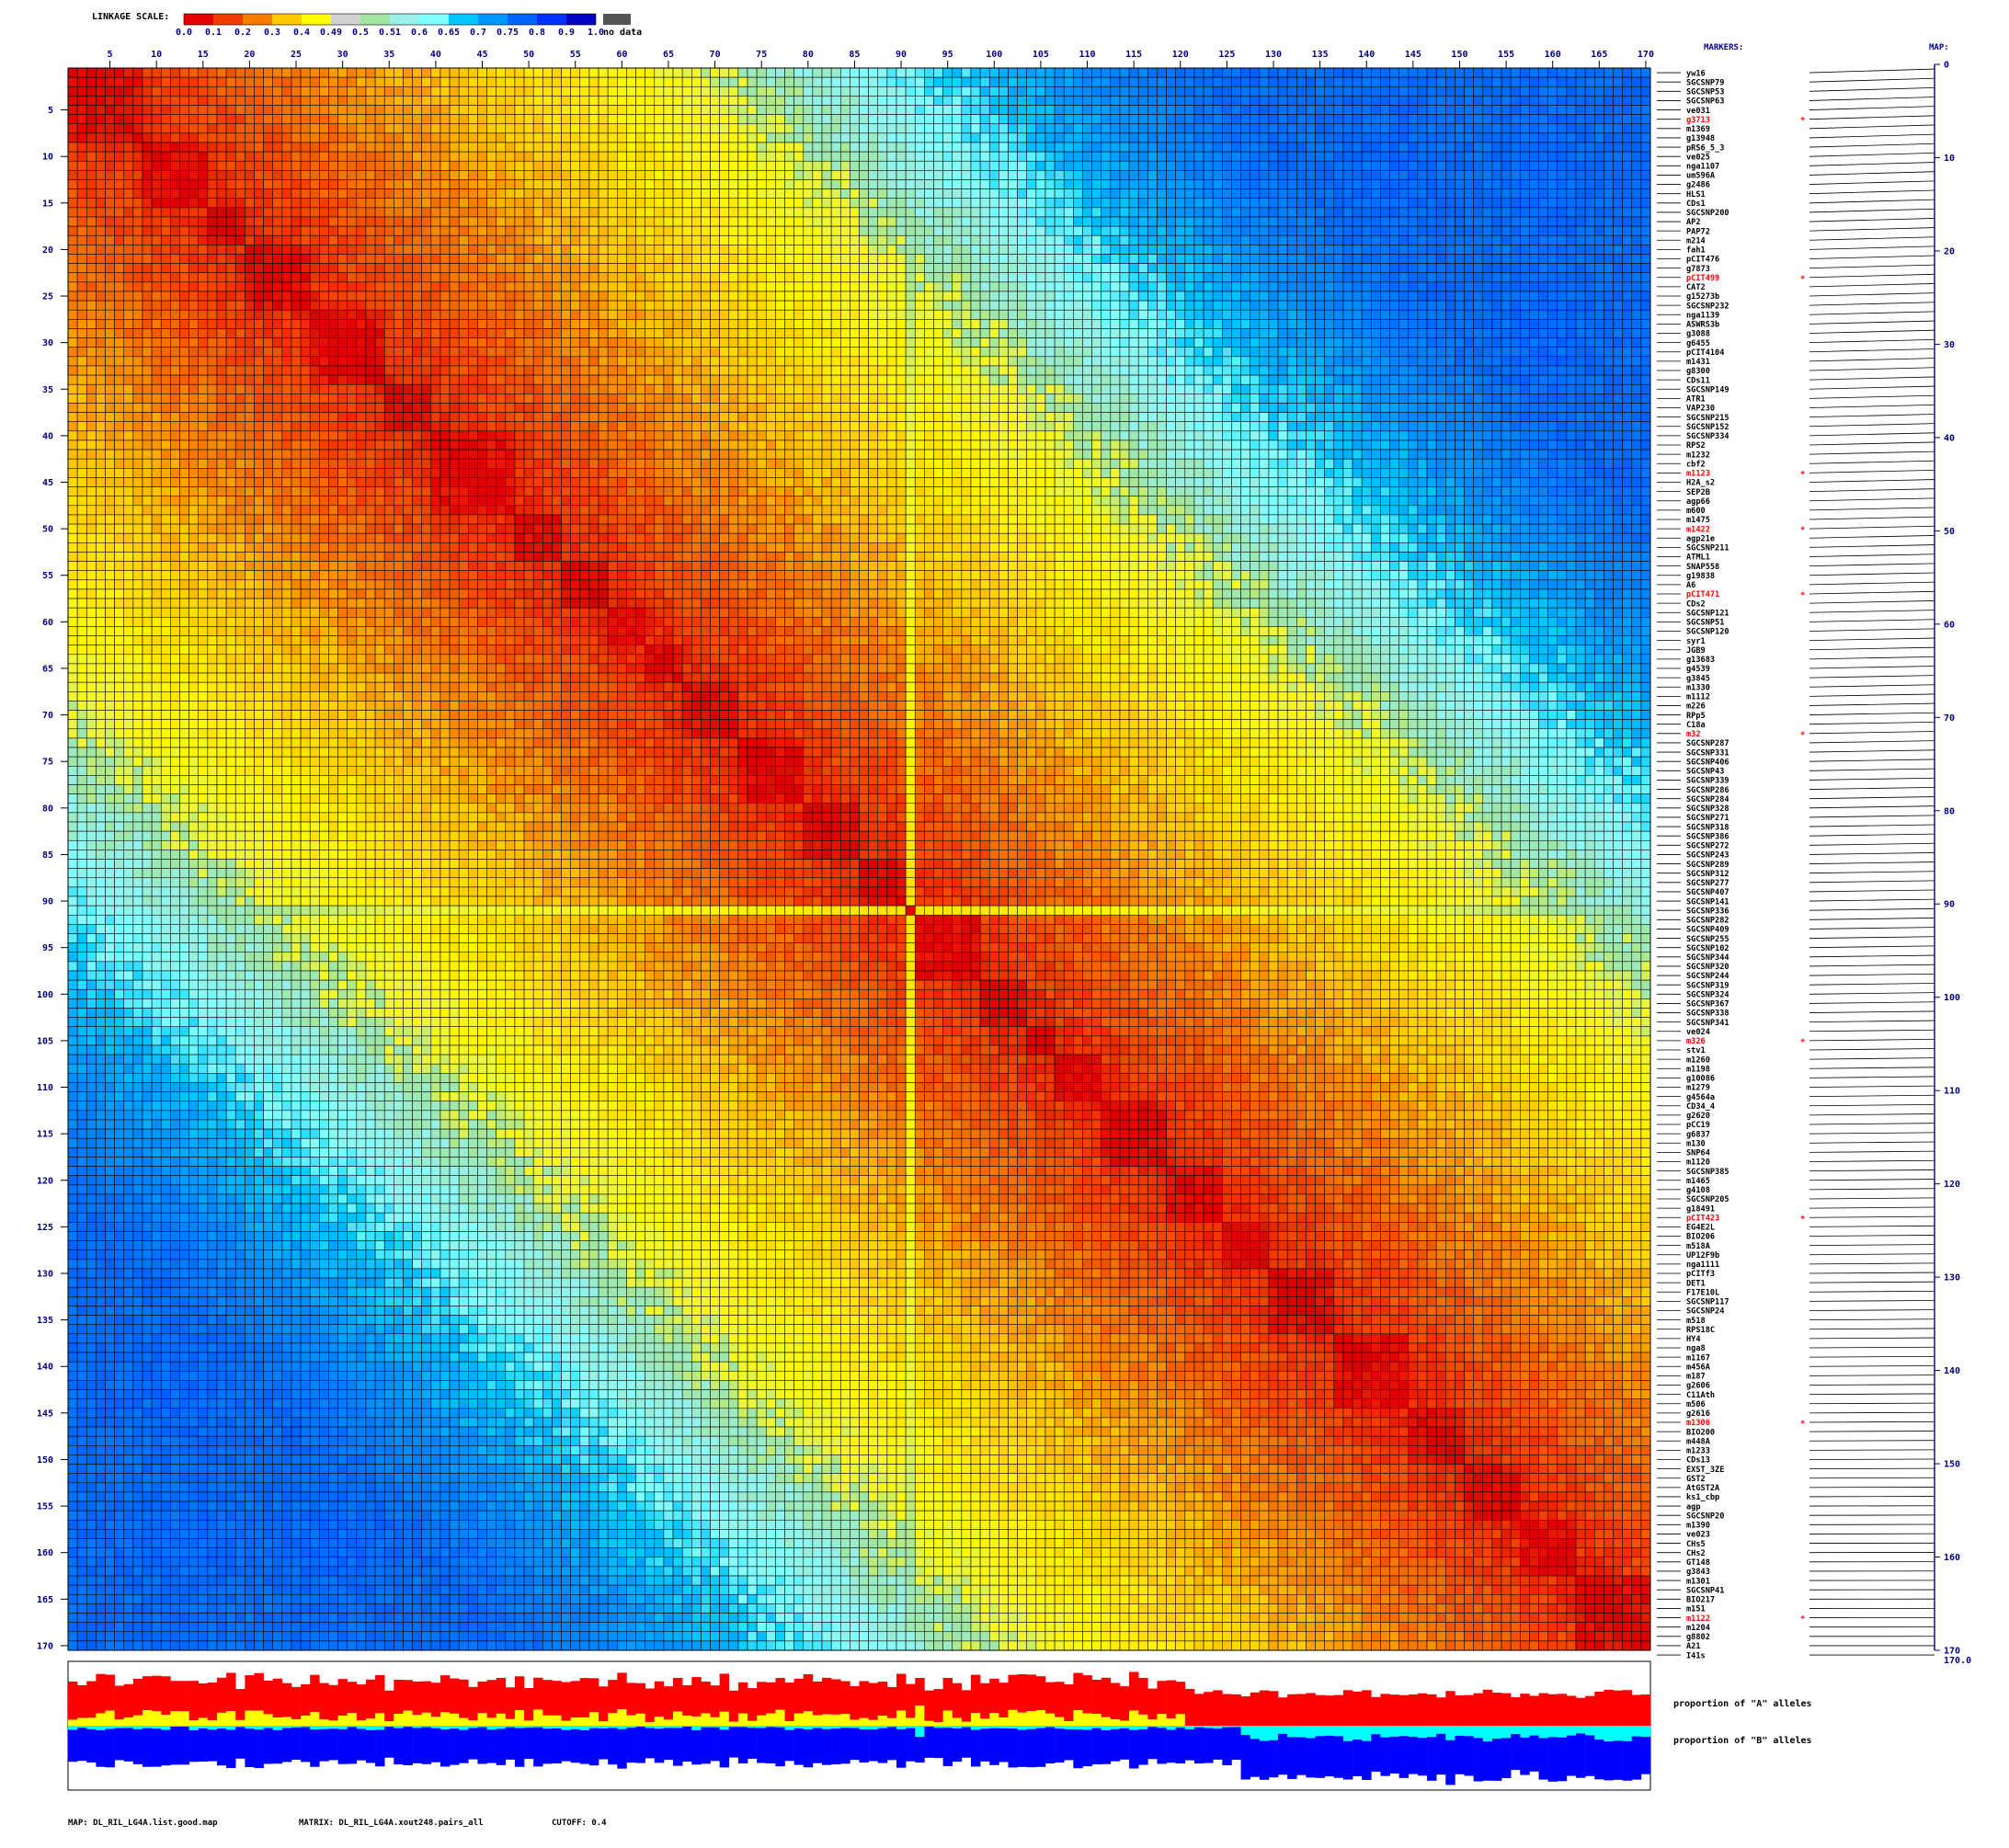 The height and width of the screenshot is (1848, 2009). I want to click on scale-stop-label: 0.65, so click(449, 33).